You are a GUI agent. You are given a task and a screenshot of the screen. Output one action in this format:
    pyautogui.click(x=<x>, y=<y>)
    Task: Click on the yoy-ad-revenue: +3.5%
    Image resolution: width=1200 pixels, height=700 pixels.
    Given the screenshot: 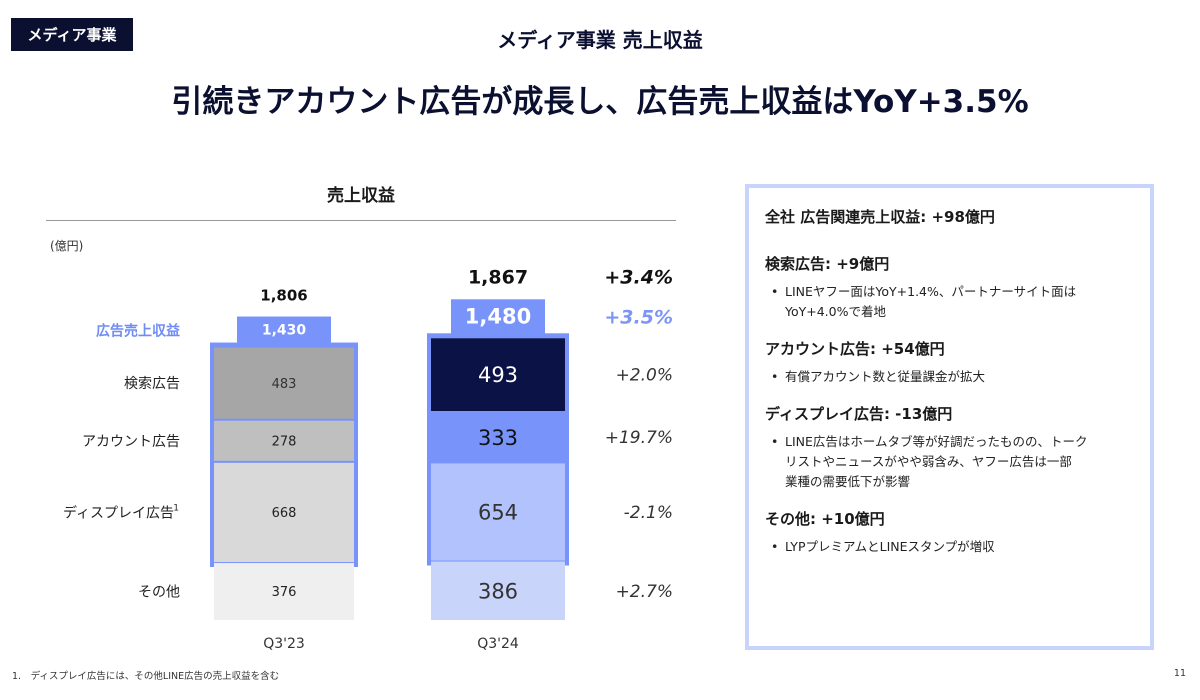 What is the action you would take?
    pyautogui.click(x=638, y=317)
    